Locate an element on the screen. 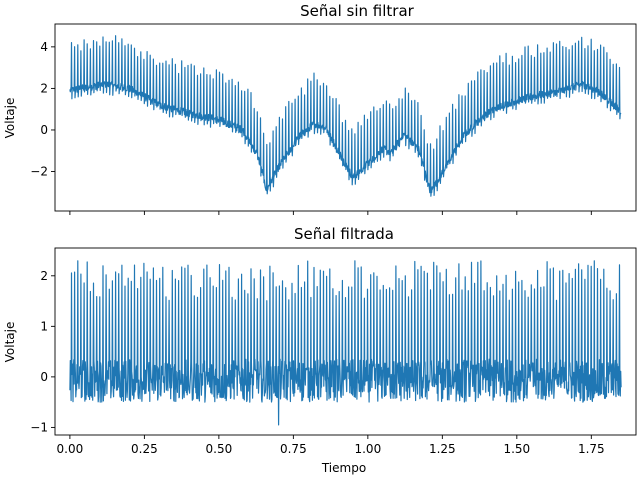  top-y-axis-label: Voltaje is located at coordinates (10, 118).